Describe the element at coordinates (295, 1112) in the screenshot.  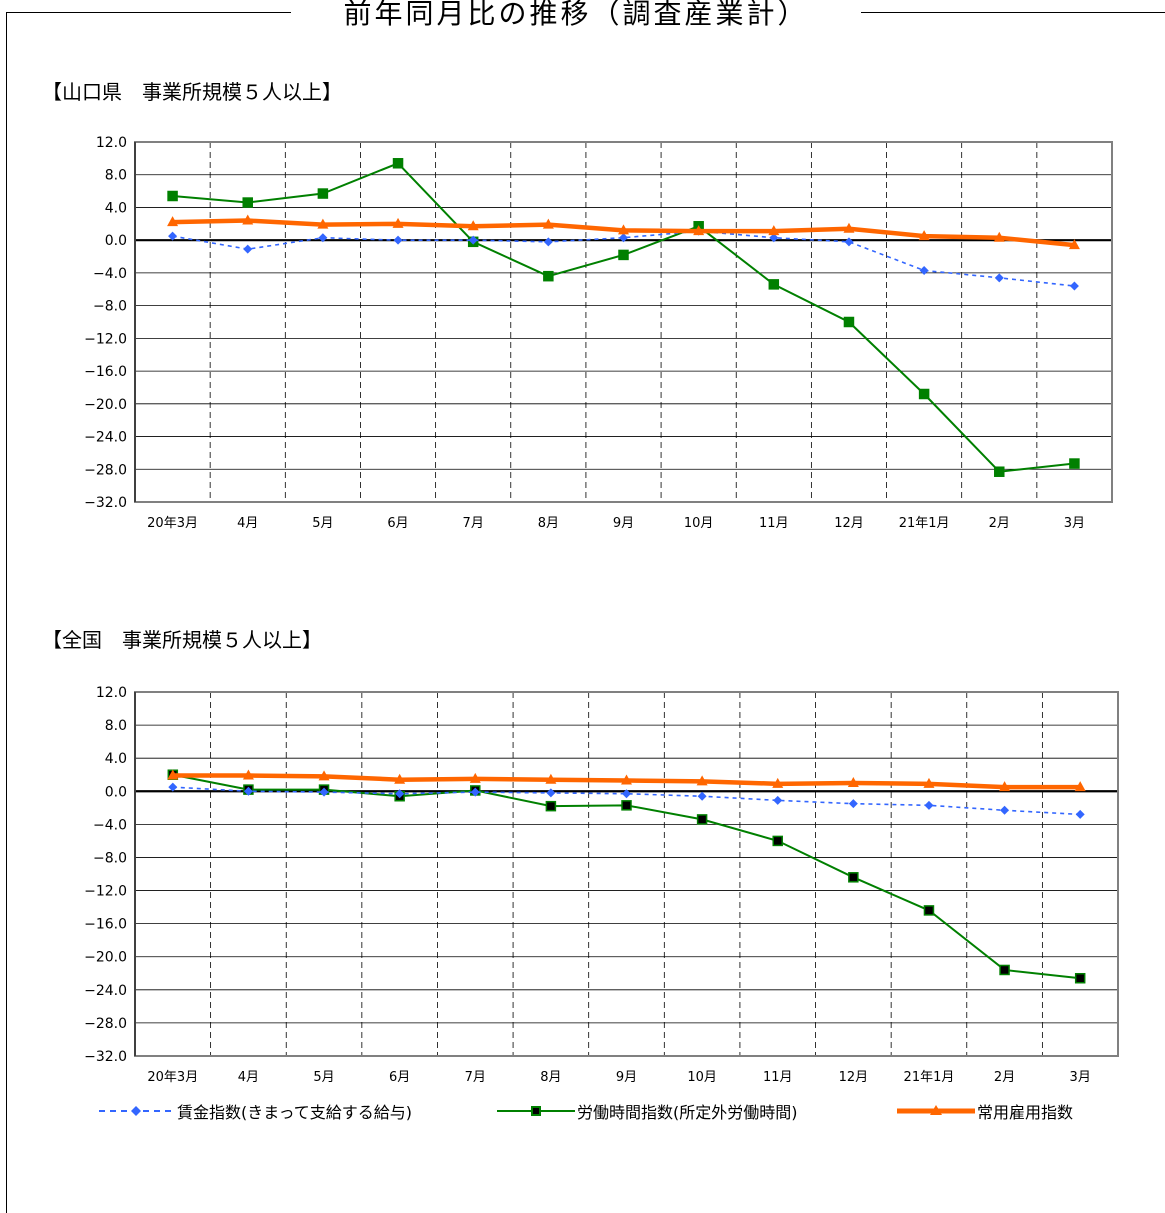
I see `legend-label-wage: 賃金指数(きまって支給する給与)` at that location.